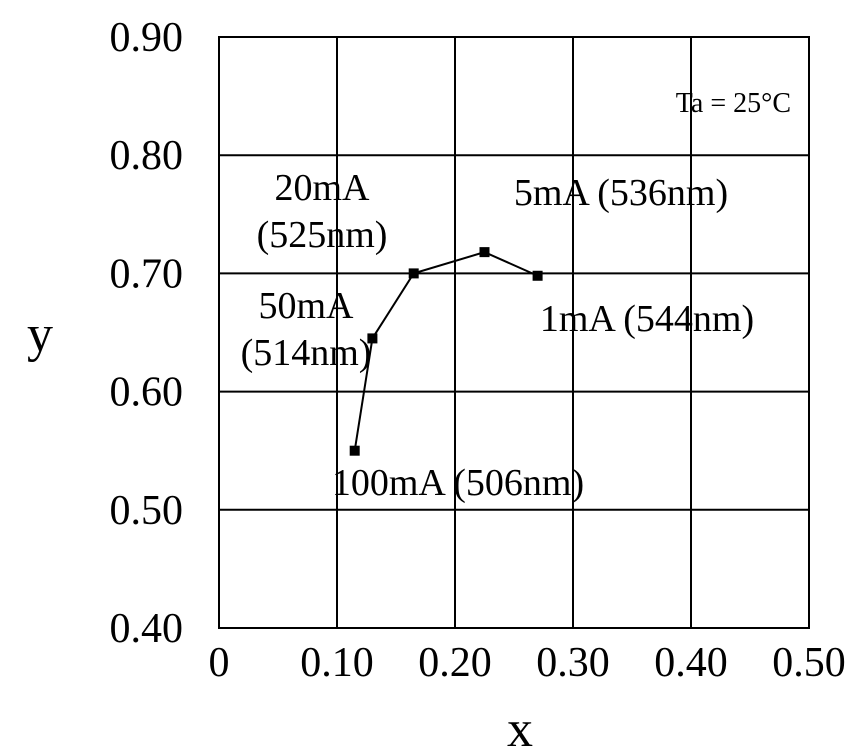 The width and height of the screenshot is (856, 756). I want to click on y-axis-title: y, so click(40, 334).